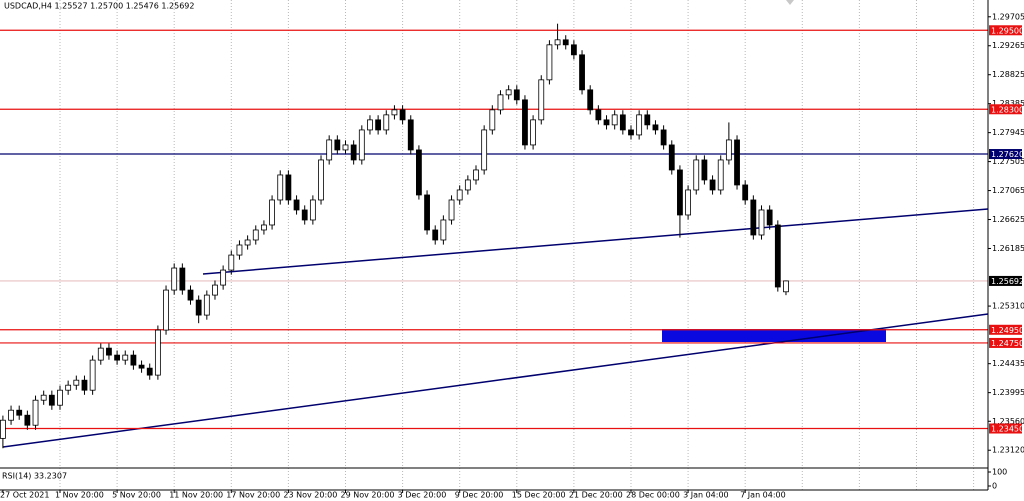  Describe the element at coordinates (999, 472) in the screenshot. I see `y-tick-label: 100` at that location.